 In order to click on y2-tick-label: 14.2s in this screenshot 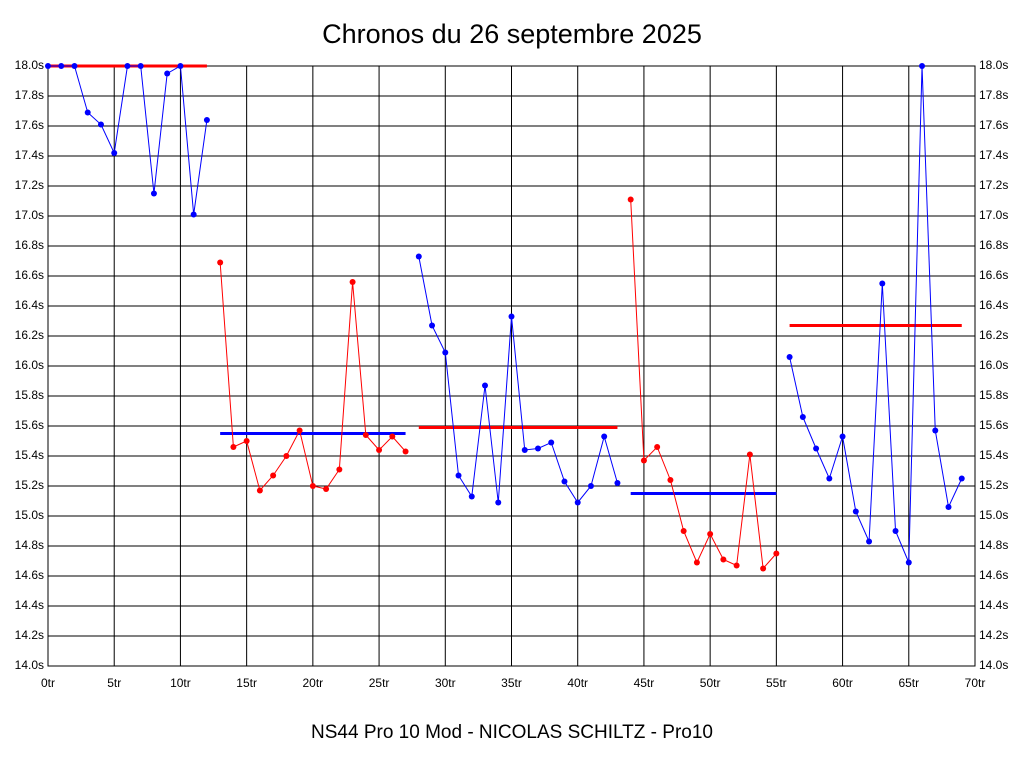, I will do `click(993, 635)`.